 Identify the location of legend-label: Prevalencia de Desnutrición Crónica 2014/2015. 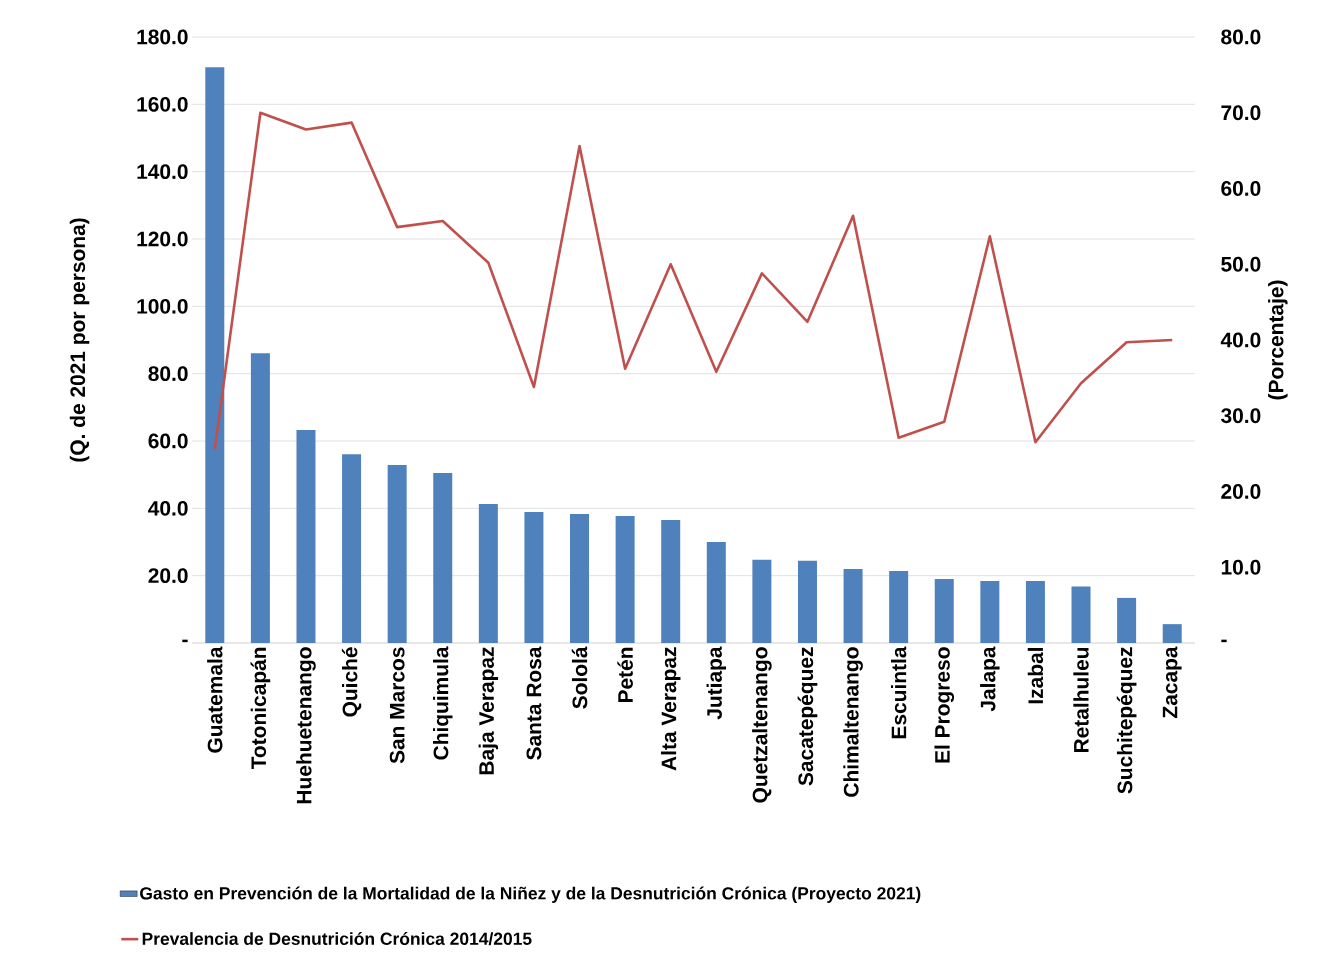
(337, 939).